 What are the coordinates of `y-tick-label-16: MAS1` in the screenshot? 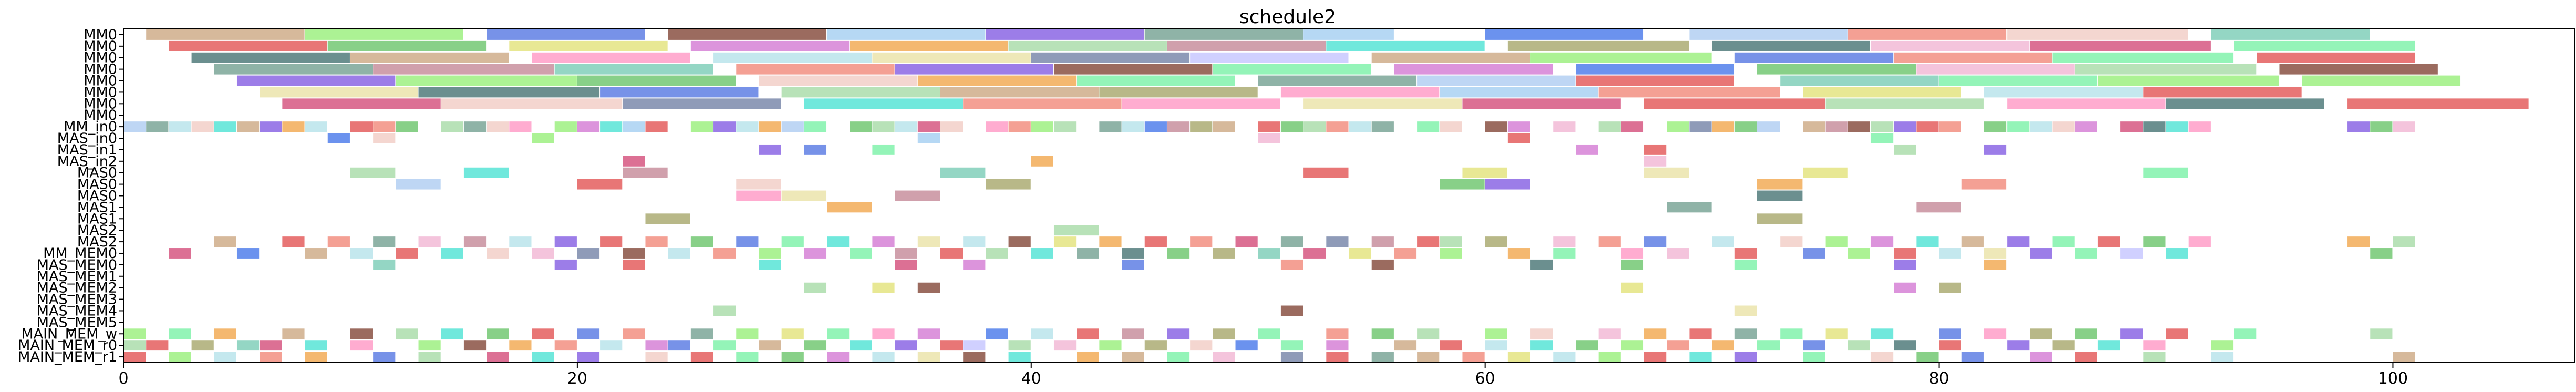 It's located at (97, 219).